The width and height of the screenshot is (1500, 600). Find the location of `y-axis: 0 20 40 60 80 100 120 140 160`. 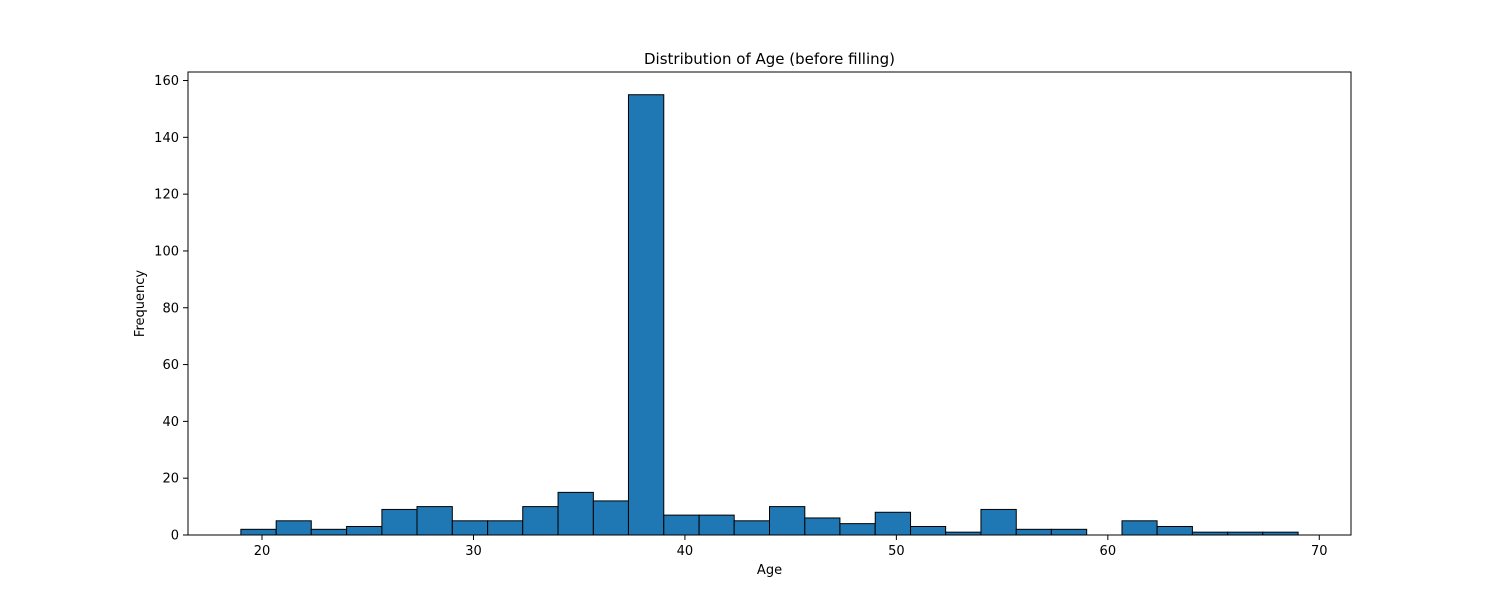

y-axis: 0 20 40 60 80 100 120 140 160 is located at coordinates (171, 309).